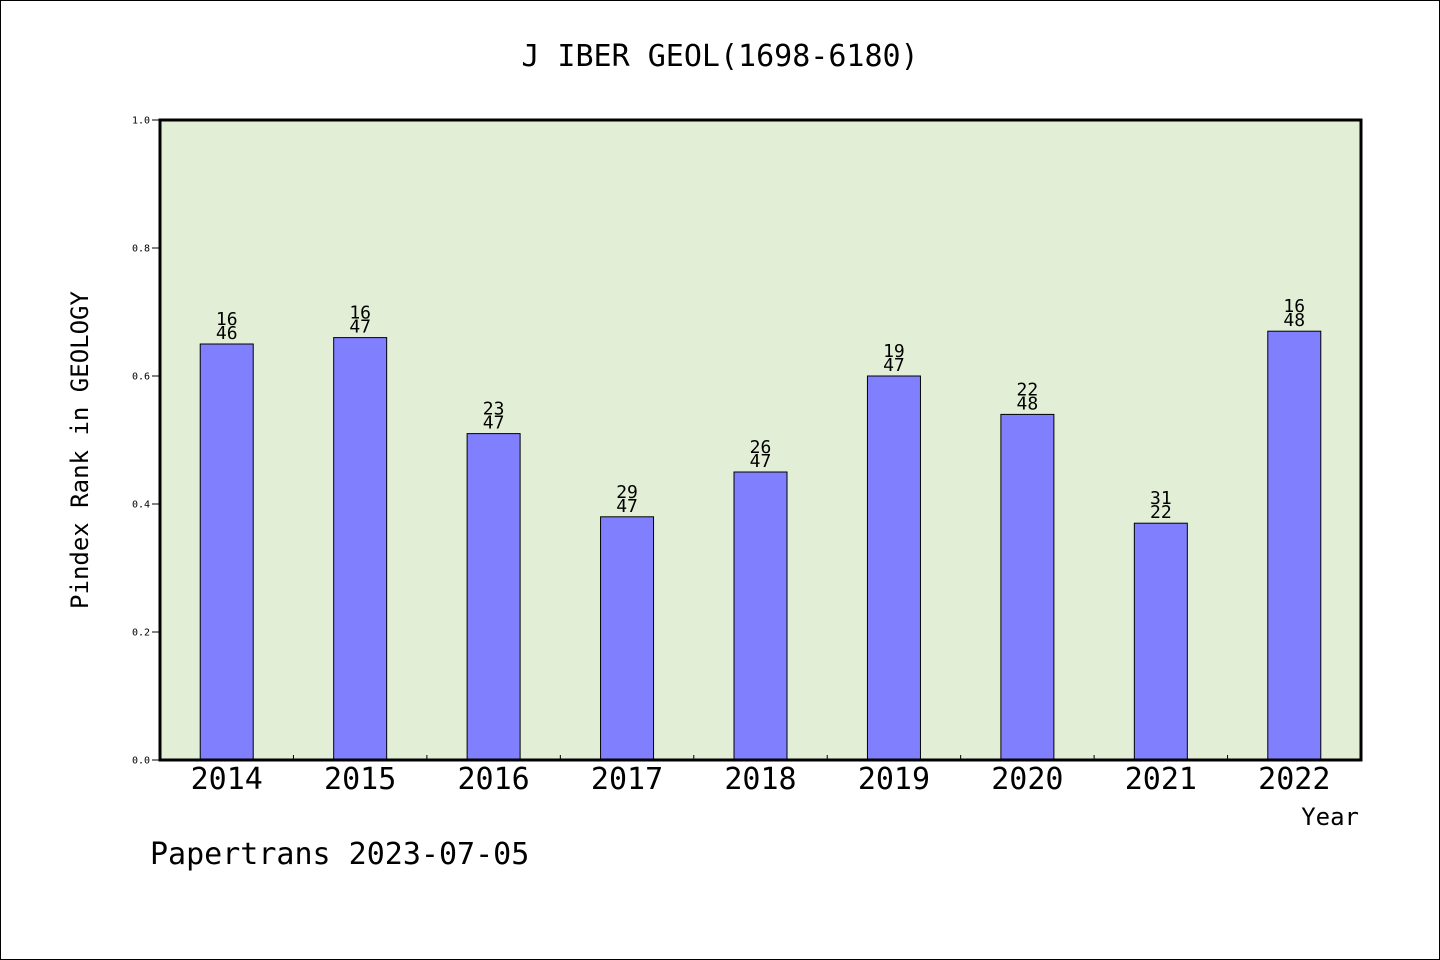 The height and width of the screenshot is (960, 1440). What do you see at coordinates (146, 441) in the screenshot?
I see `y-axis: 0.0 0.2 0.4 0.6 0.8 1.0` at bounding box center [146, 441].